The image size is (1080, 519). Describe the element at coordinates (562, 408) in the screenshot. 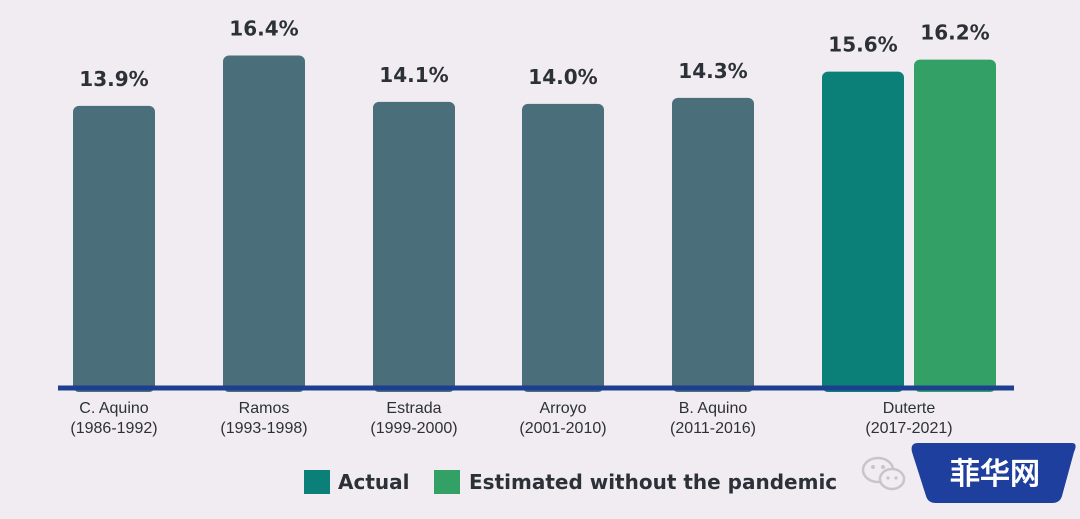

I see `tick-label-3-0: Arroyo` at that location.